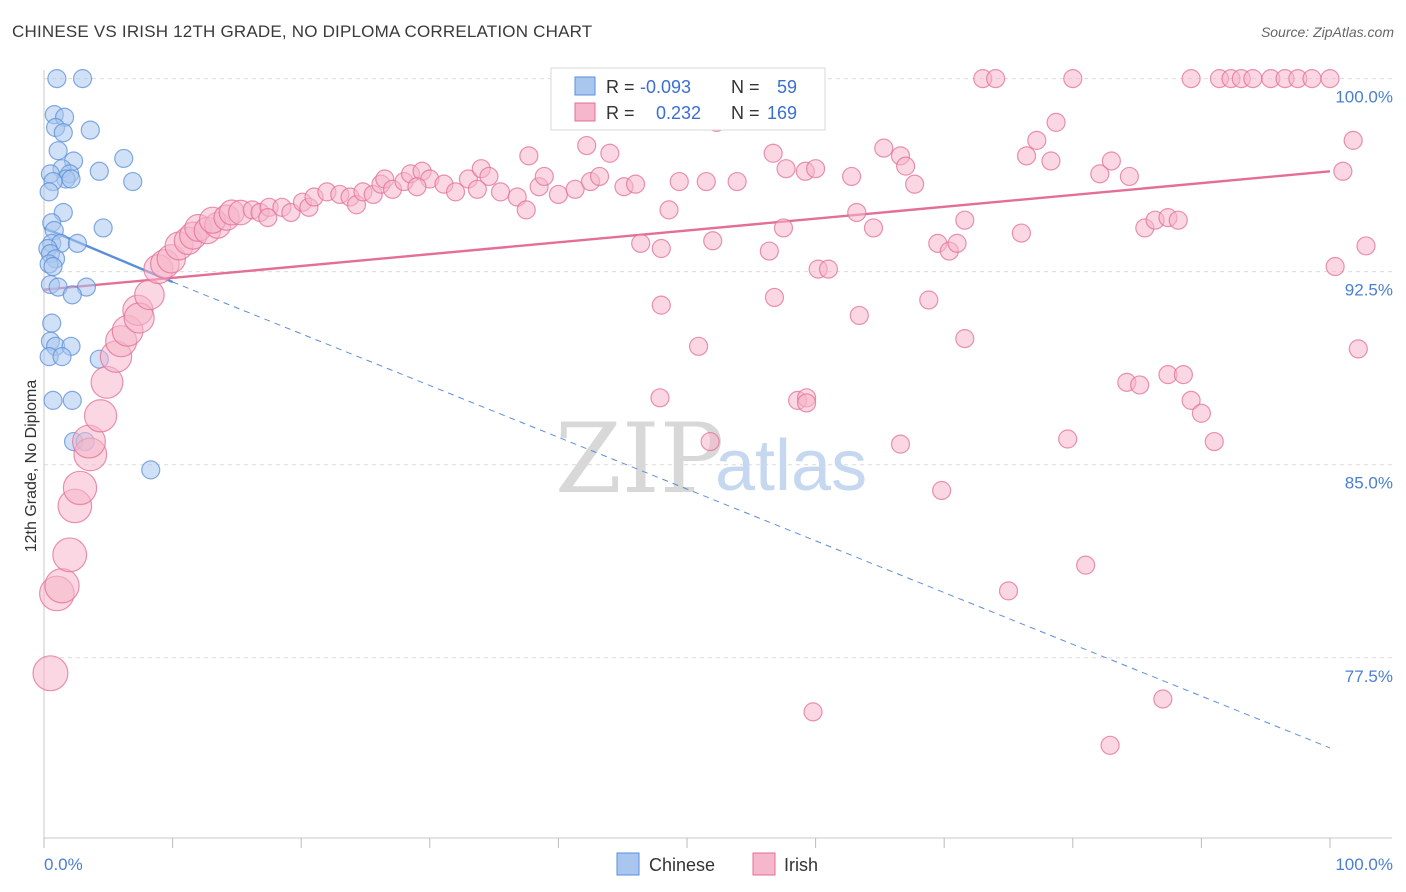  I want to click on series-legend: Chinese Irish, so click(717, 864).